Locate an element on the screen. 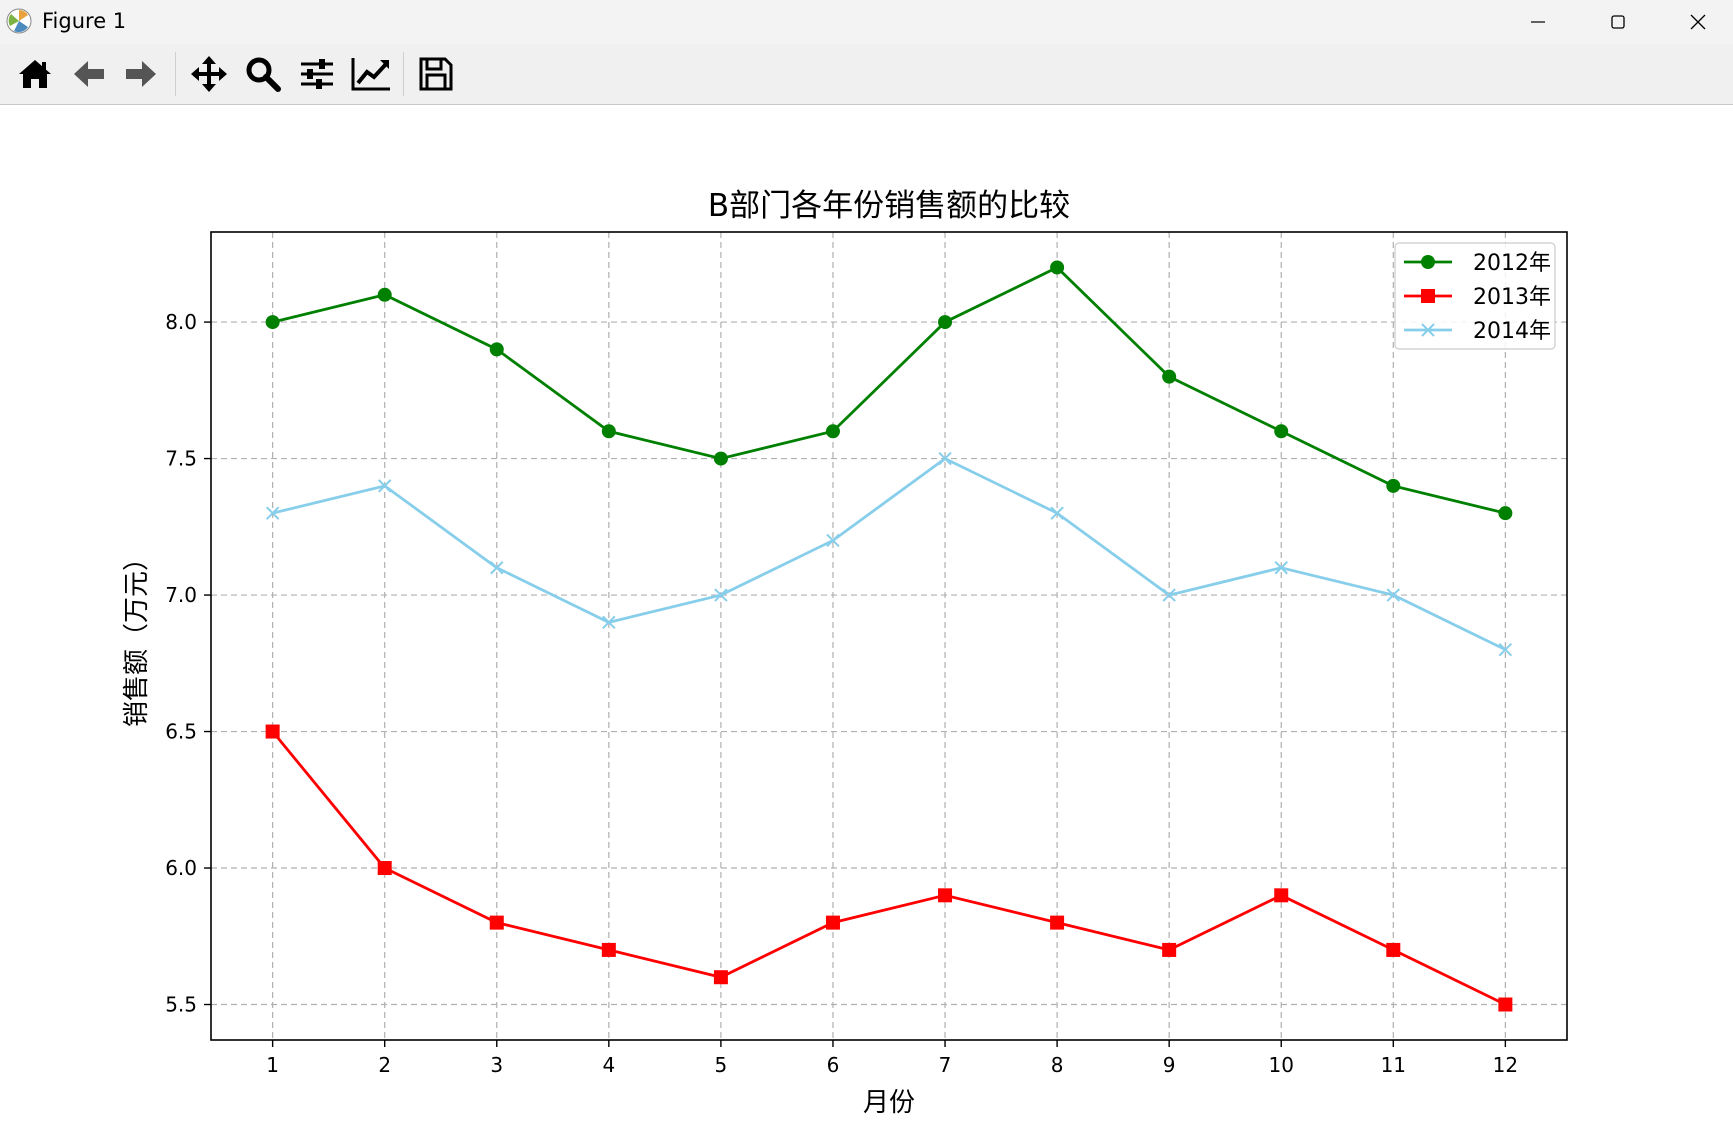 The height and width of the screenshot is (1144, 1733). edit-axes-button is located at coordinates (371, 74).